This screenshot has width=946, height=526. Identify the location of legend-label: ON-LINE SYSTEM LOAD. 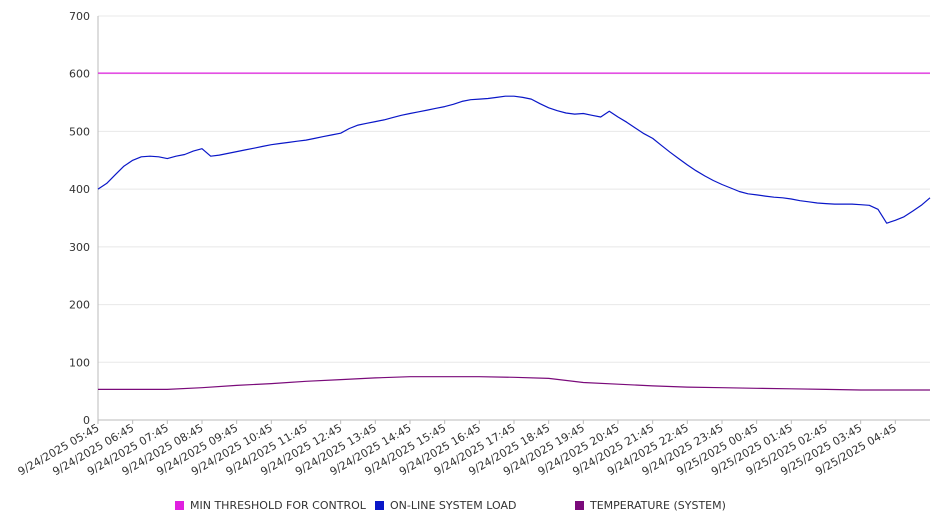
(453, 505).